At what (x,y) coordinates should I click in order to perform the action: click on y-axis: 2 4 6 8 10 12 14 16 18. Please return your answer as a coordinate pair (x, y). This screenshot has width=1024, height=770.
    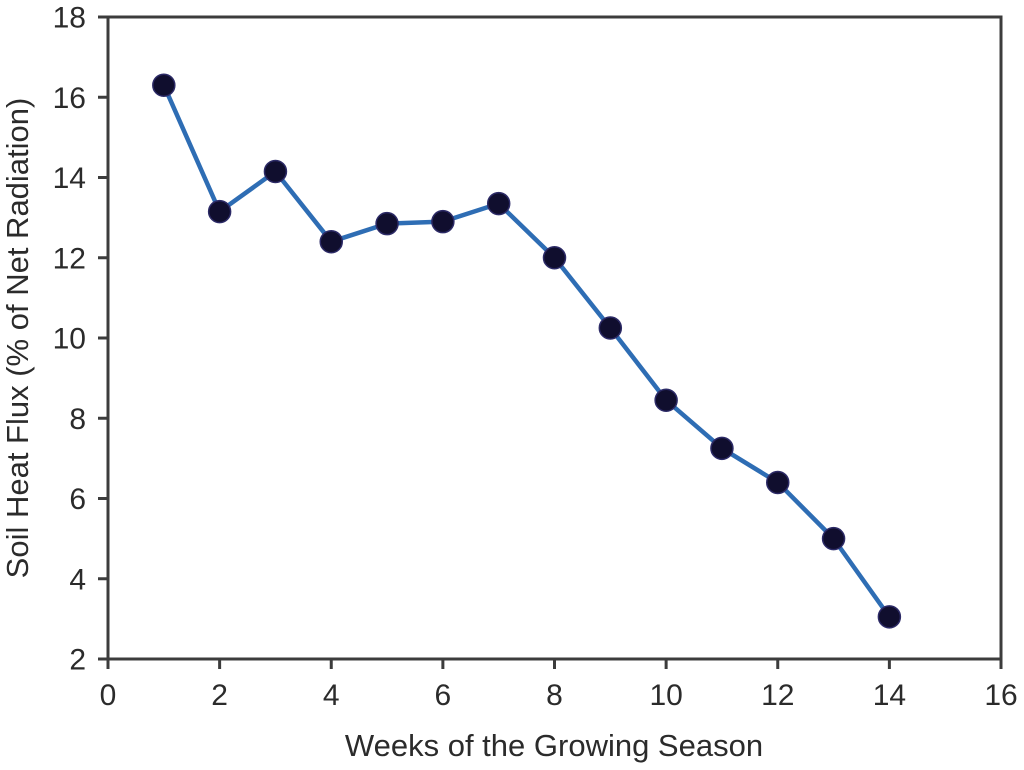
    Looking at the image, I should click on (80, 339).